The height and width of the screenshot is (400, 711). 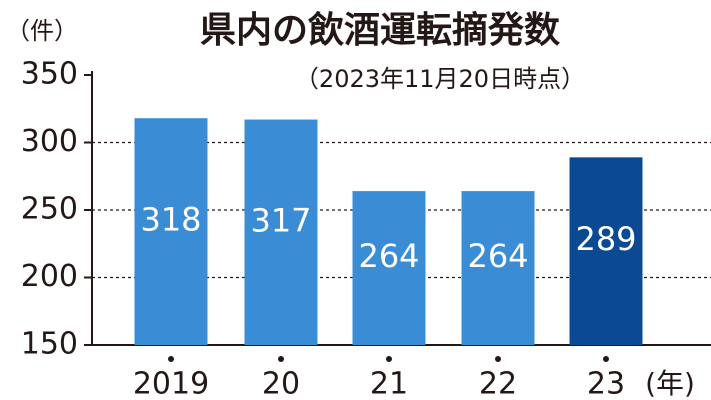 What do you see at coordinates (280, 220) in the screenshot?
I see `value-label: 317` at bounding box center [280, 220].